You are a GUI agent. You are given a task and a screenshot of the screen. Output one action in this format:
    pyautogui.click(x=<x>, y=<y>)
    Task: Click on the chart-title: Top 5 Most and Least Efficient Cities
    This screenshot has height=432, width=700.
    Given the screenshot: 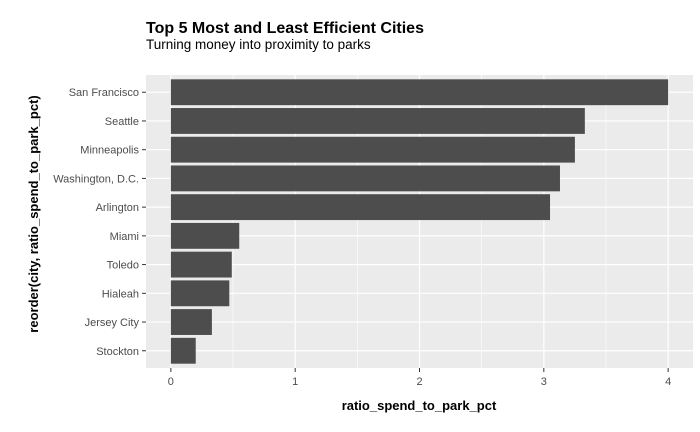 What is the action you would take?
    pyautogui.click(x=285, y=28)
    